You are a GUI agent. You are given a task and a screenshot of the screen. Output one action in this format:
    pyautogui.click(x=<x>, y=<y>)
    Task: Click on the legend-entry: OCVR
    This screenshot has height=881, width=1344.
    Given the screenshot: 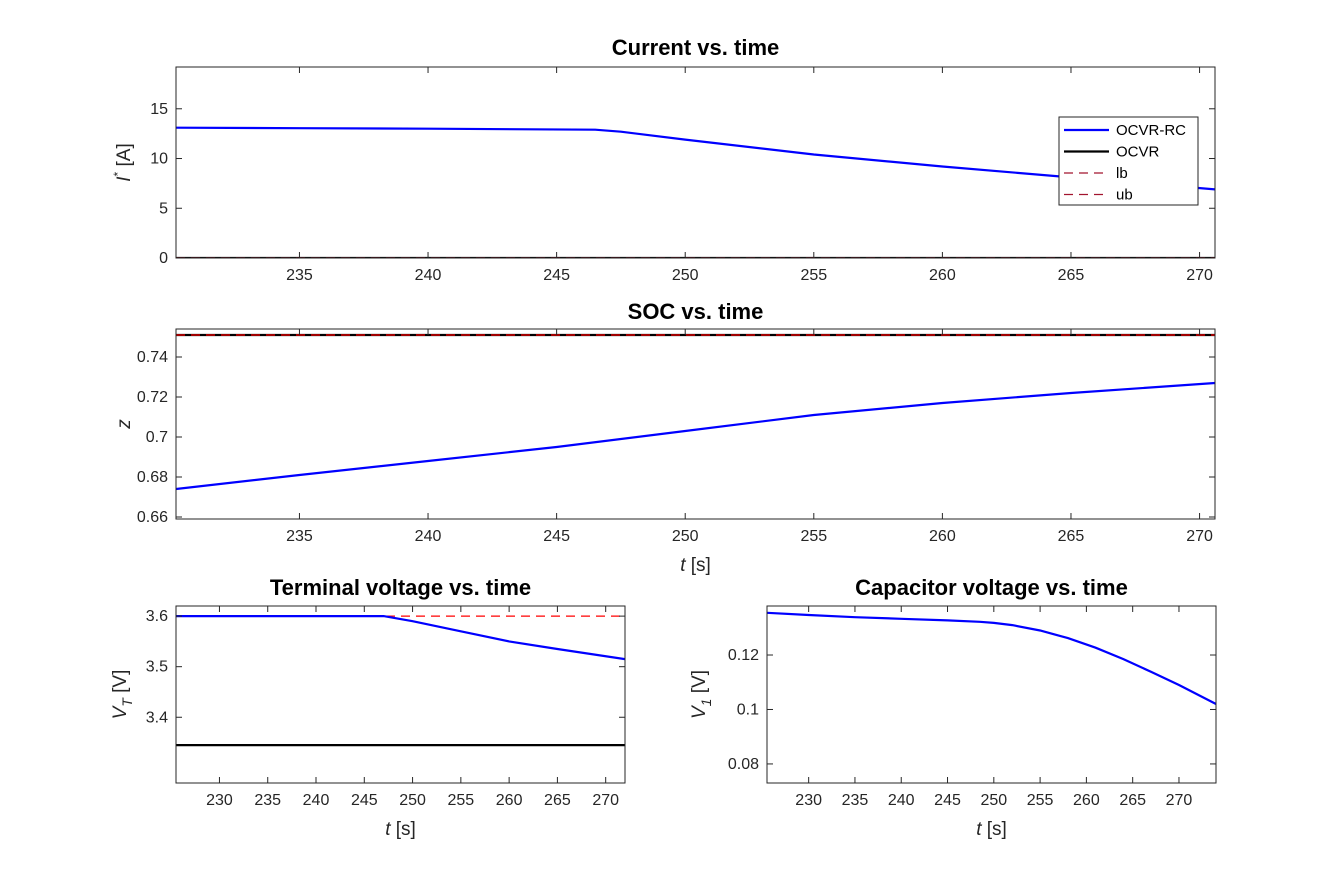 What is the action you would take?
    pyautogui.click(x=1138, y=152)
    